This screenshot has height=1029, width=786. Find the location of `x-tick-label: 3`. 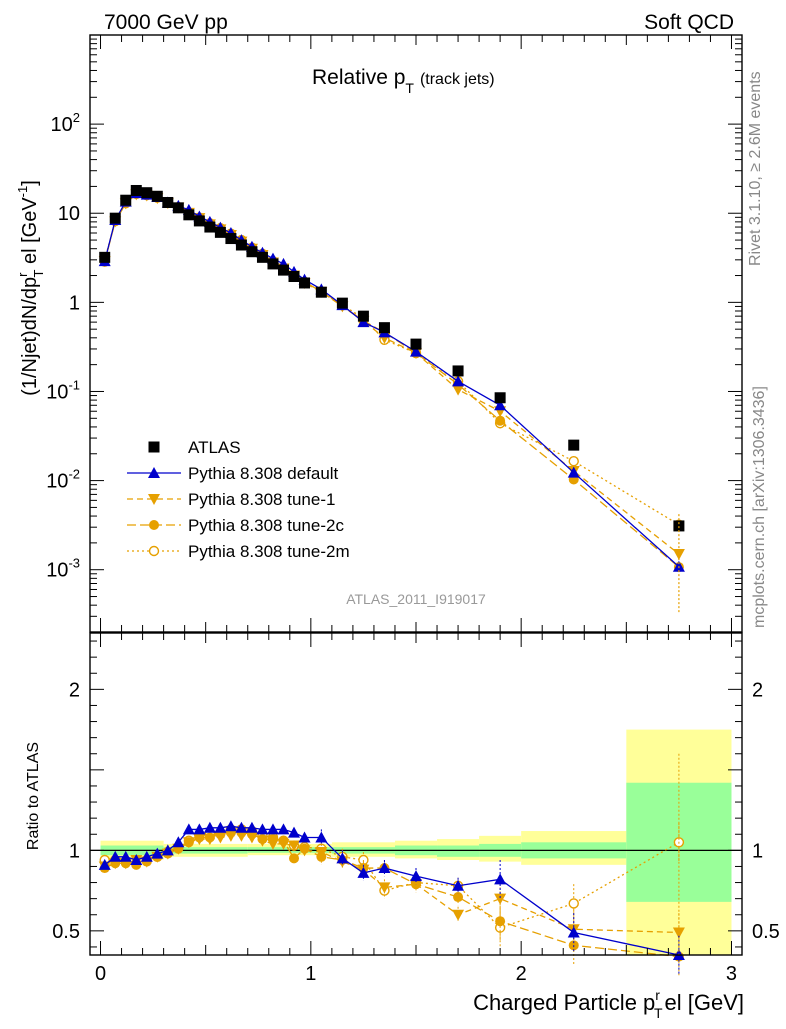

x-tick-label: 3 is located at coordinates (731, 974).